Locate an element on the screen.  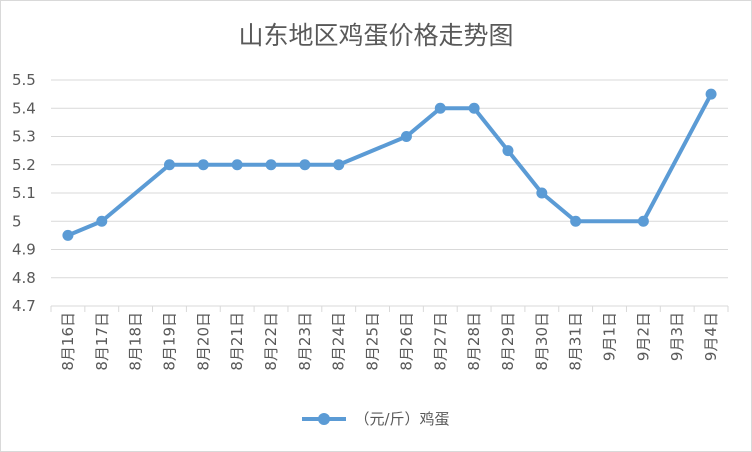
x-tick-label: 8月23日 is located at coordinates (305, 341).